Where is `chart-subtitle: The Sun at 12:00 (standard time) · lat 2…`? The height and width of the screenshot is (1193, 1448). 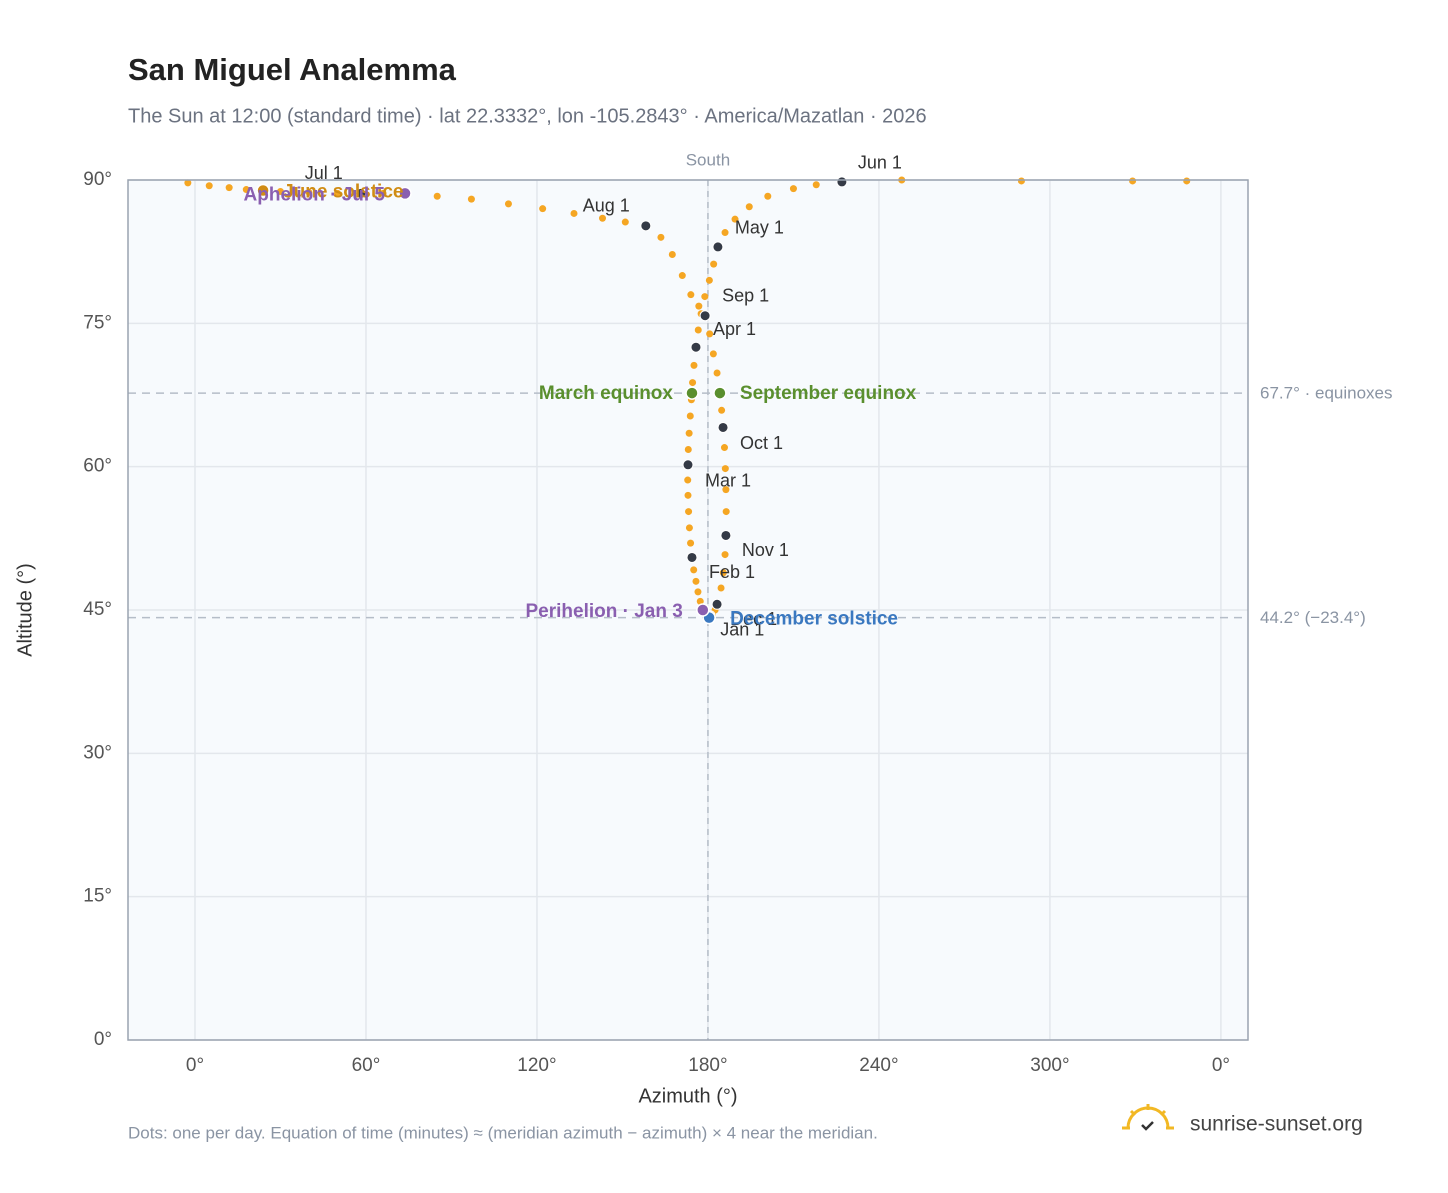 chart-subtitle: The Sun at 12:00 (standard time) · lat 2… is located at coordinates (527, 116).